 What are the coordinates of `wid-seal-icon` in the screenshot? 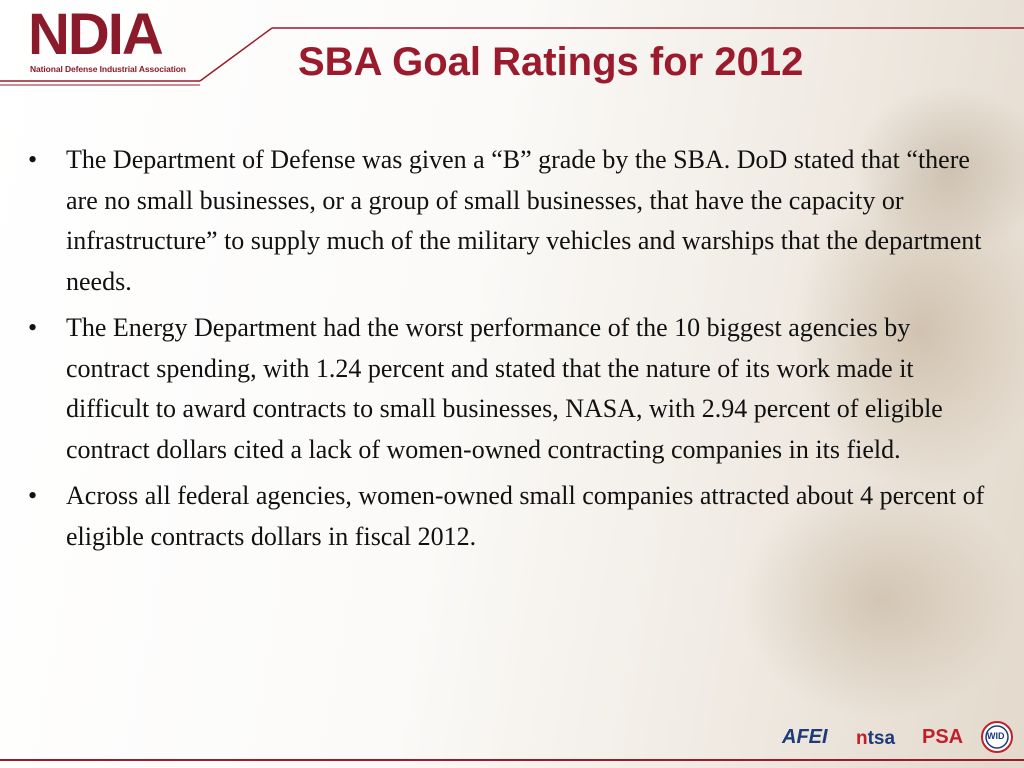 It's located at (997, 737).